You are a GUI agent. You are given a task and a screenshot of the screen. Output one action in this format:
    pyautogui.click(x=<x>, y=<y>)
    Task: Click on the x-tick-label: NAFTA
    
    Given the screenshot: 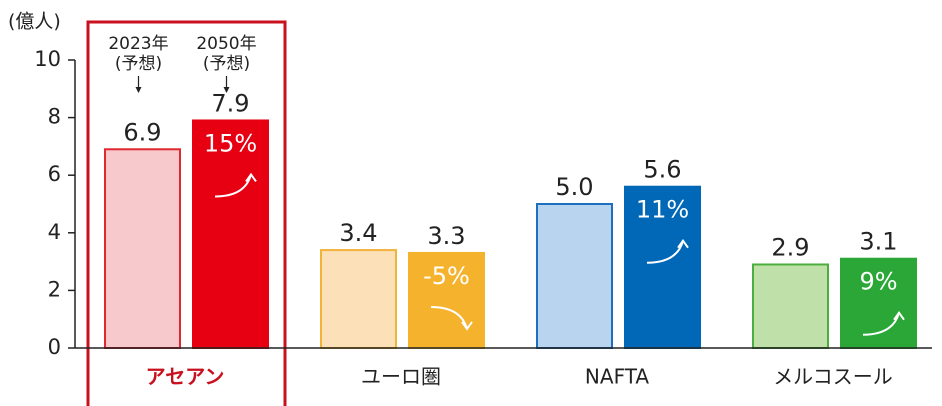 What is the action you would take?
    pyautogui.click(x=617, y=377)
    